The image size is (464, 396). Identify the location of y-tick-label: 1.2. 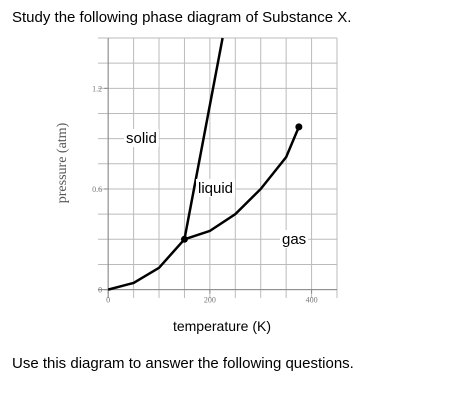
(97, 88).